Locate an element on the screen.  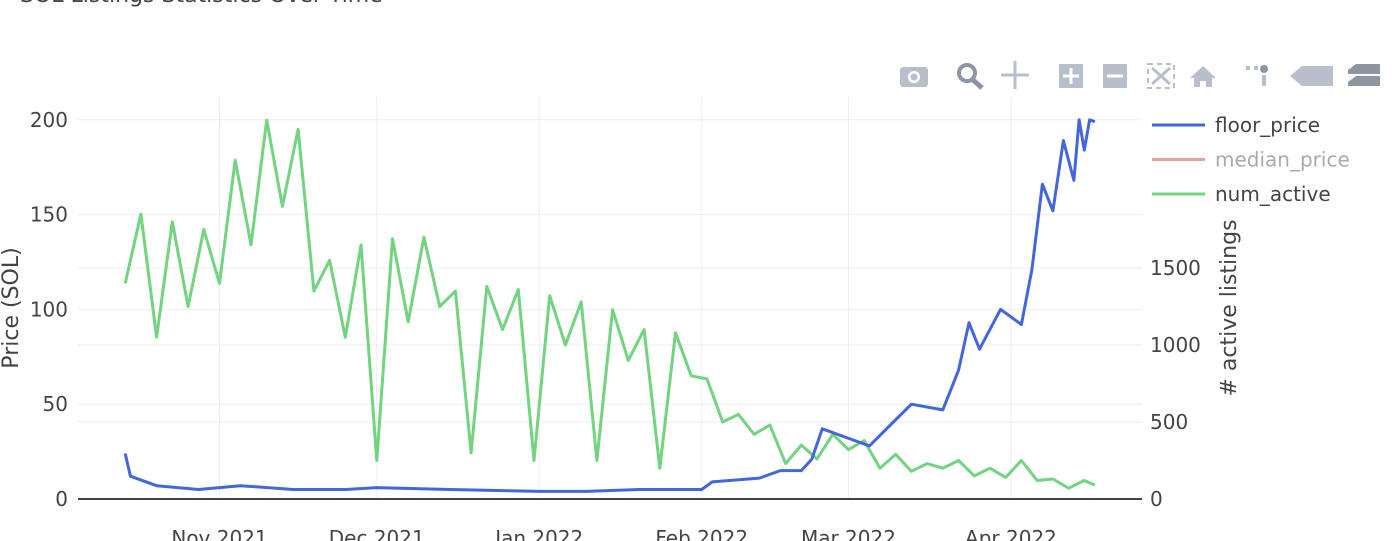
y-tick-label: 200 is located at coordinates (49, 120).